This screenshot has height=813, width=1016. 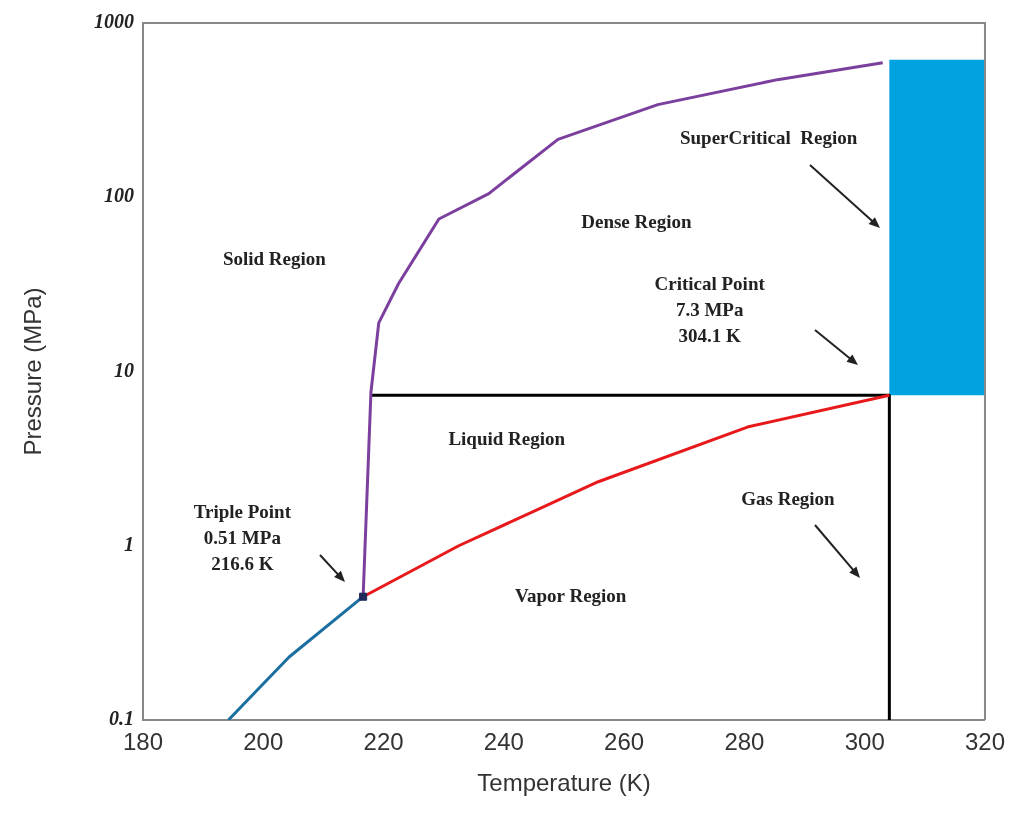 What do you see at coordinates (636, 221) in the screenshot?
I see `annotation: Dense Region` at bounding box center [636, 221].